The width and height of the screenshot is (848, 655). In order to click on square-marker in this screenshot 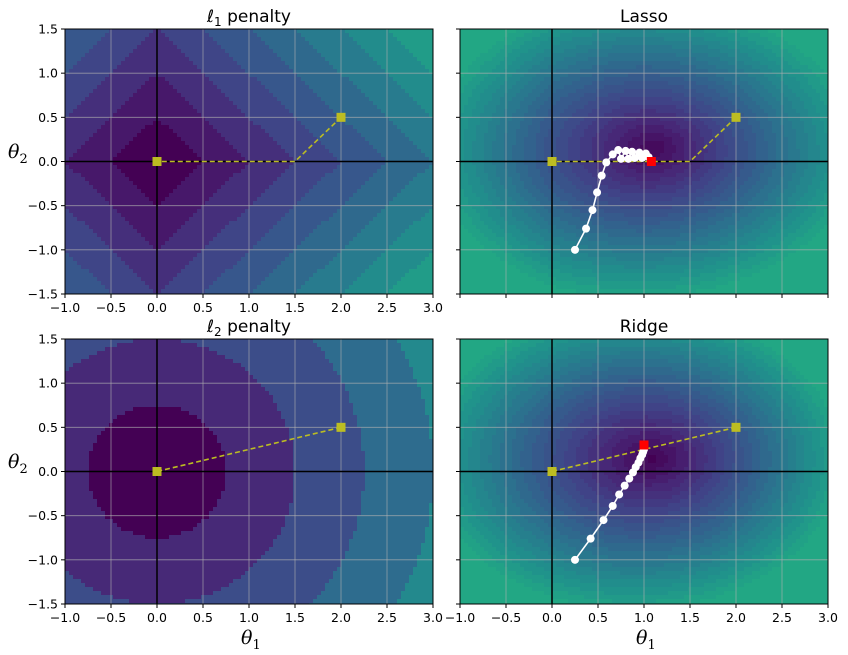, I will do `click(552, 161)`.